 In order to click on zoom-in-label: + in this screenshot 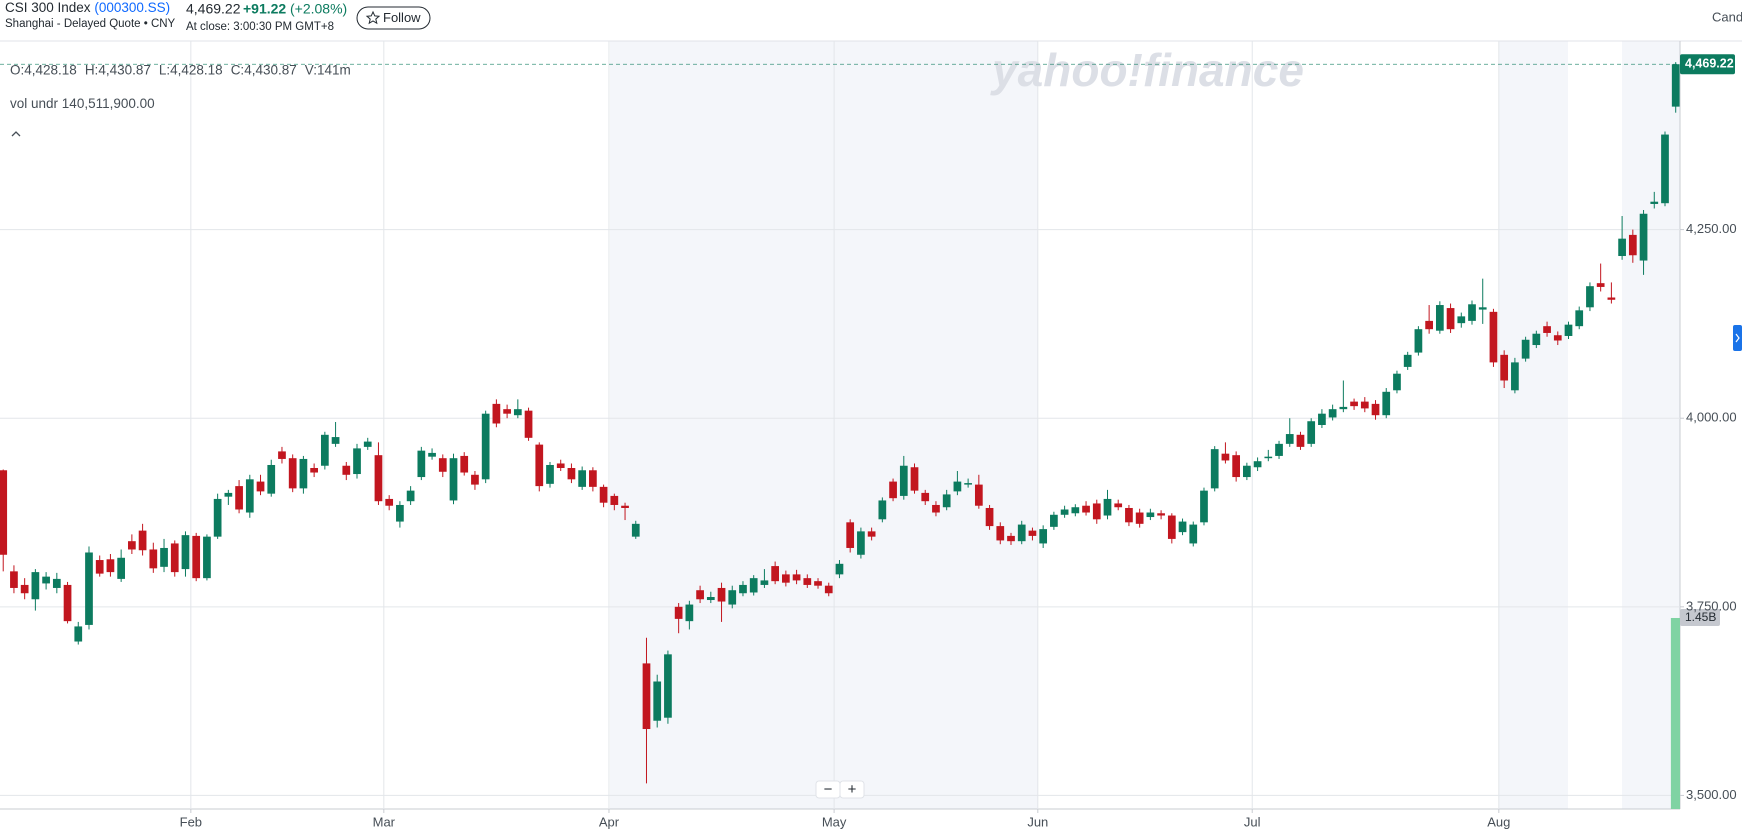, I will do `click(852, 789)`.